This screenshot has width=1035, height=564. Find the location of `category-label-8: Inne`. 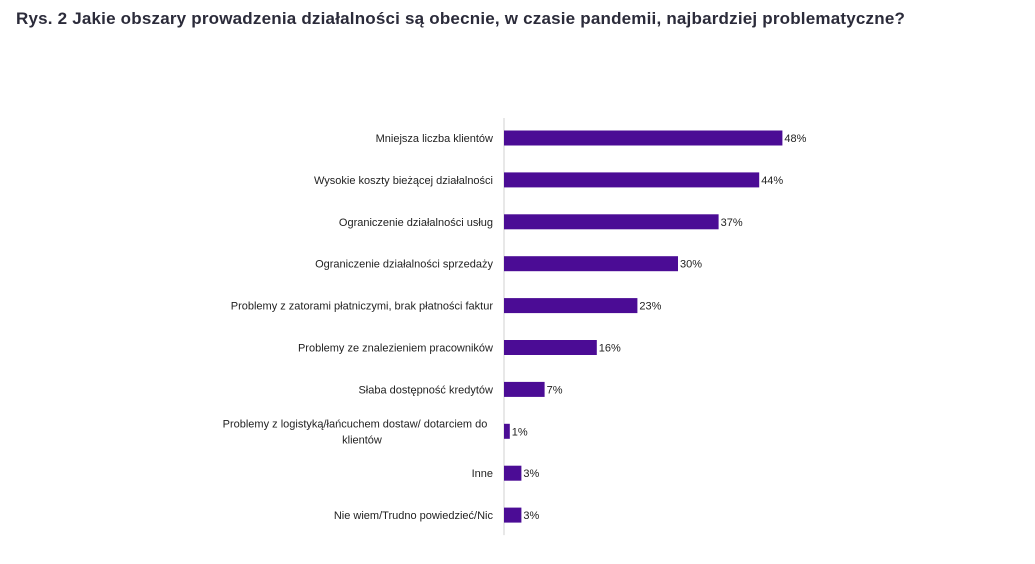

category-label-8: Inne is located at coordinates (482, 474).